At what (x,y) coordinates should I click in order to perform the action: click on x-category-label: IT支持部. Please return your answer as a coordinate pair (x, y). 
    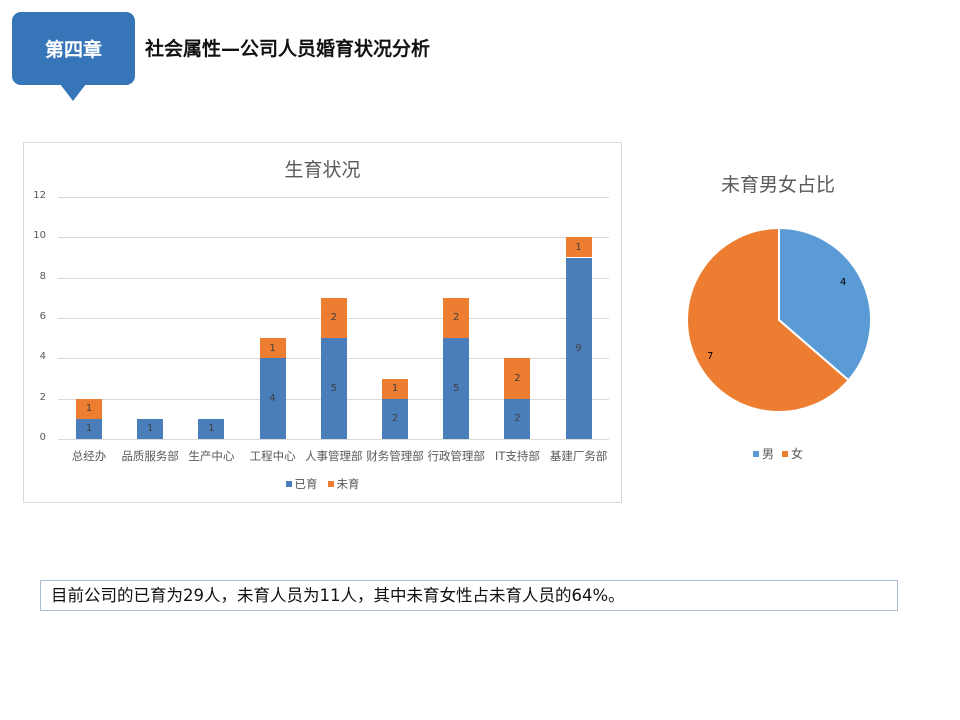
    Looking at the image, I should click on (517, 456).